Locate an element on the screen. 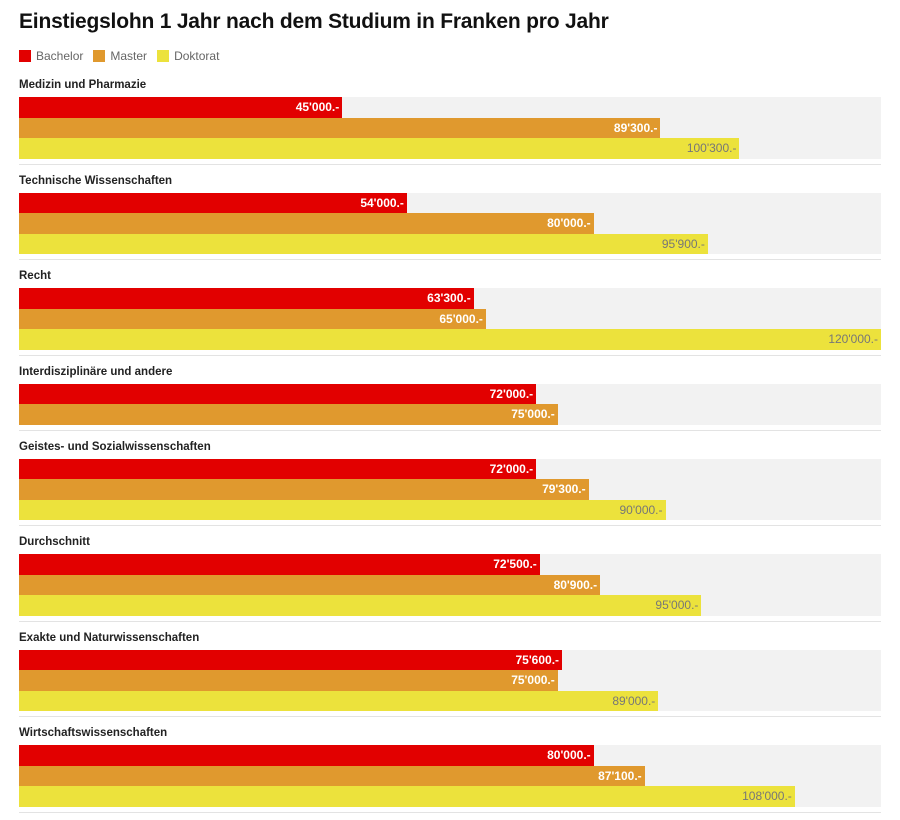 The image size is (900, 820). bar-doktorat: 108'000.- is located at coordinates (407, 796).